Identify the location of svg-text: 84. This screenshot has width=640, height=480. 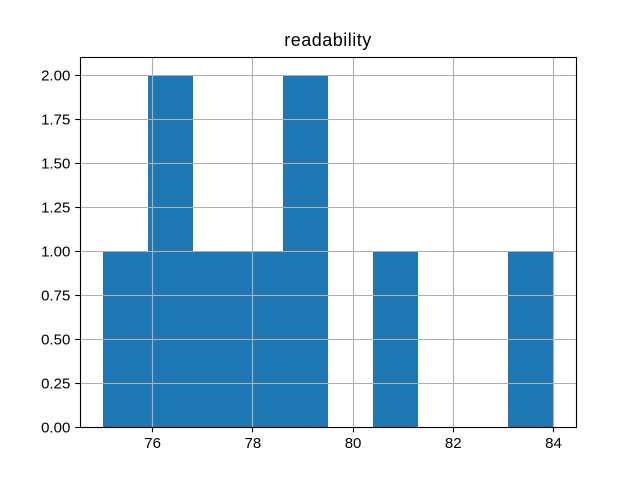
(553, 443).